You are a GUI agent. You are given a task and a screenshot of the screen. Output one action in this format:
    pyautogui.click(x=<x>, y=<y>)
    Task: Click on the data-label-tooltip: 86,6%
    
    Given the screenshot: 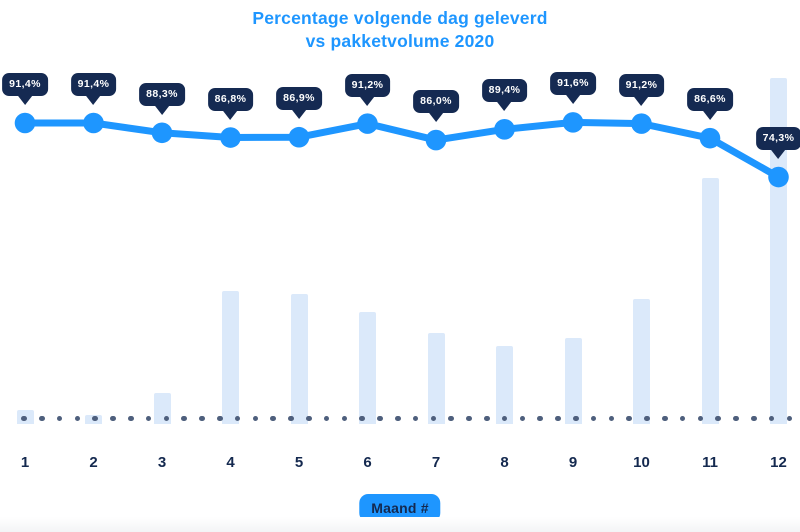 What is the action you would take?
    pyautogui.click(x=710, y=100)
    